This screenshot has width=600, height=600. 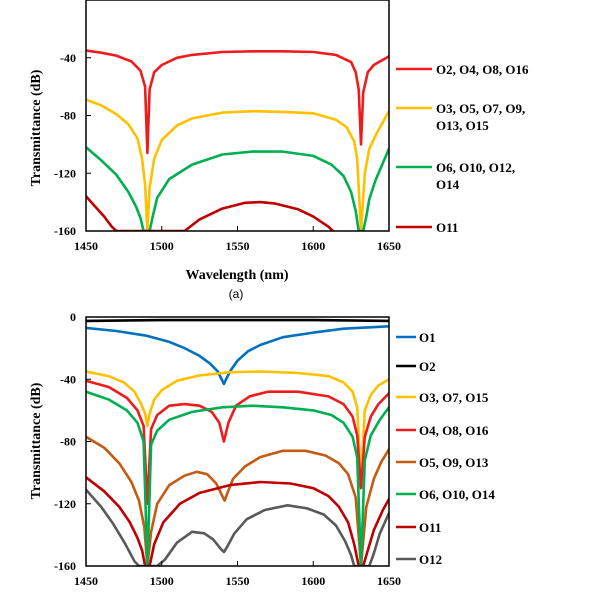 What do you see at coordinates (457, 494) in the screenshot?
I see `chart-b-legend-label: O6, O10, O14` at bounding box center [457, 494].